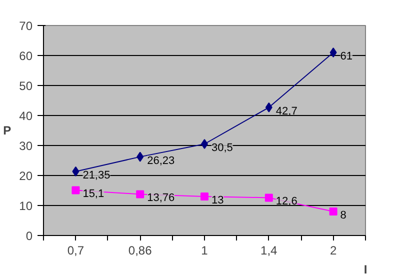 This screenshot has width=395, height=279. What do you see at coordinates (26, 26) in the screenshot?
I see `y-tick-label: 70` at bounding box center [26, 26].